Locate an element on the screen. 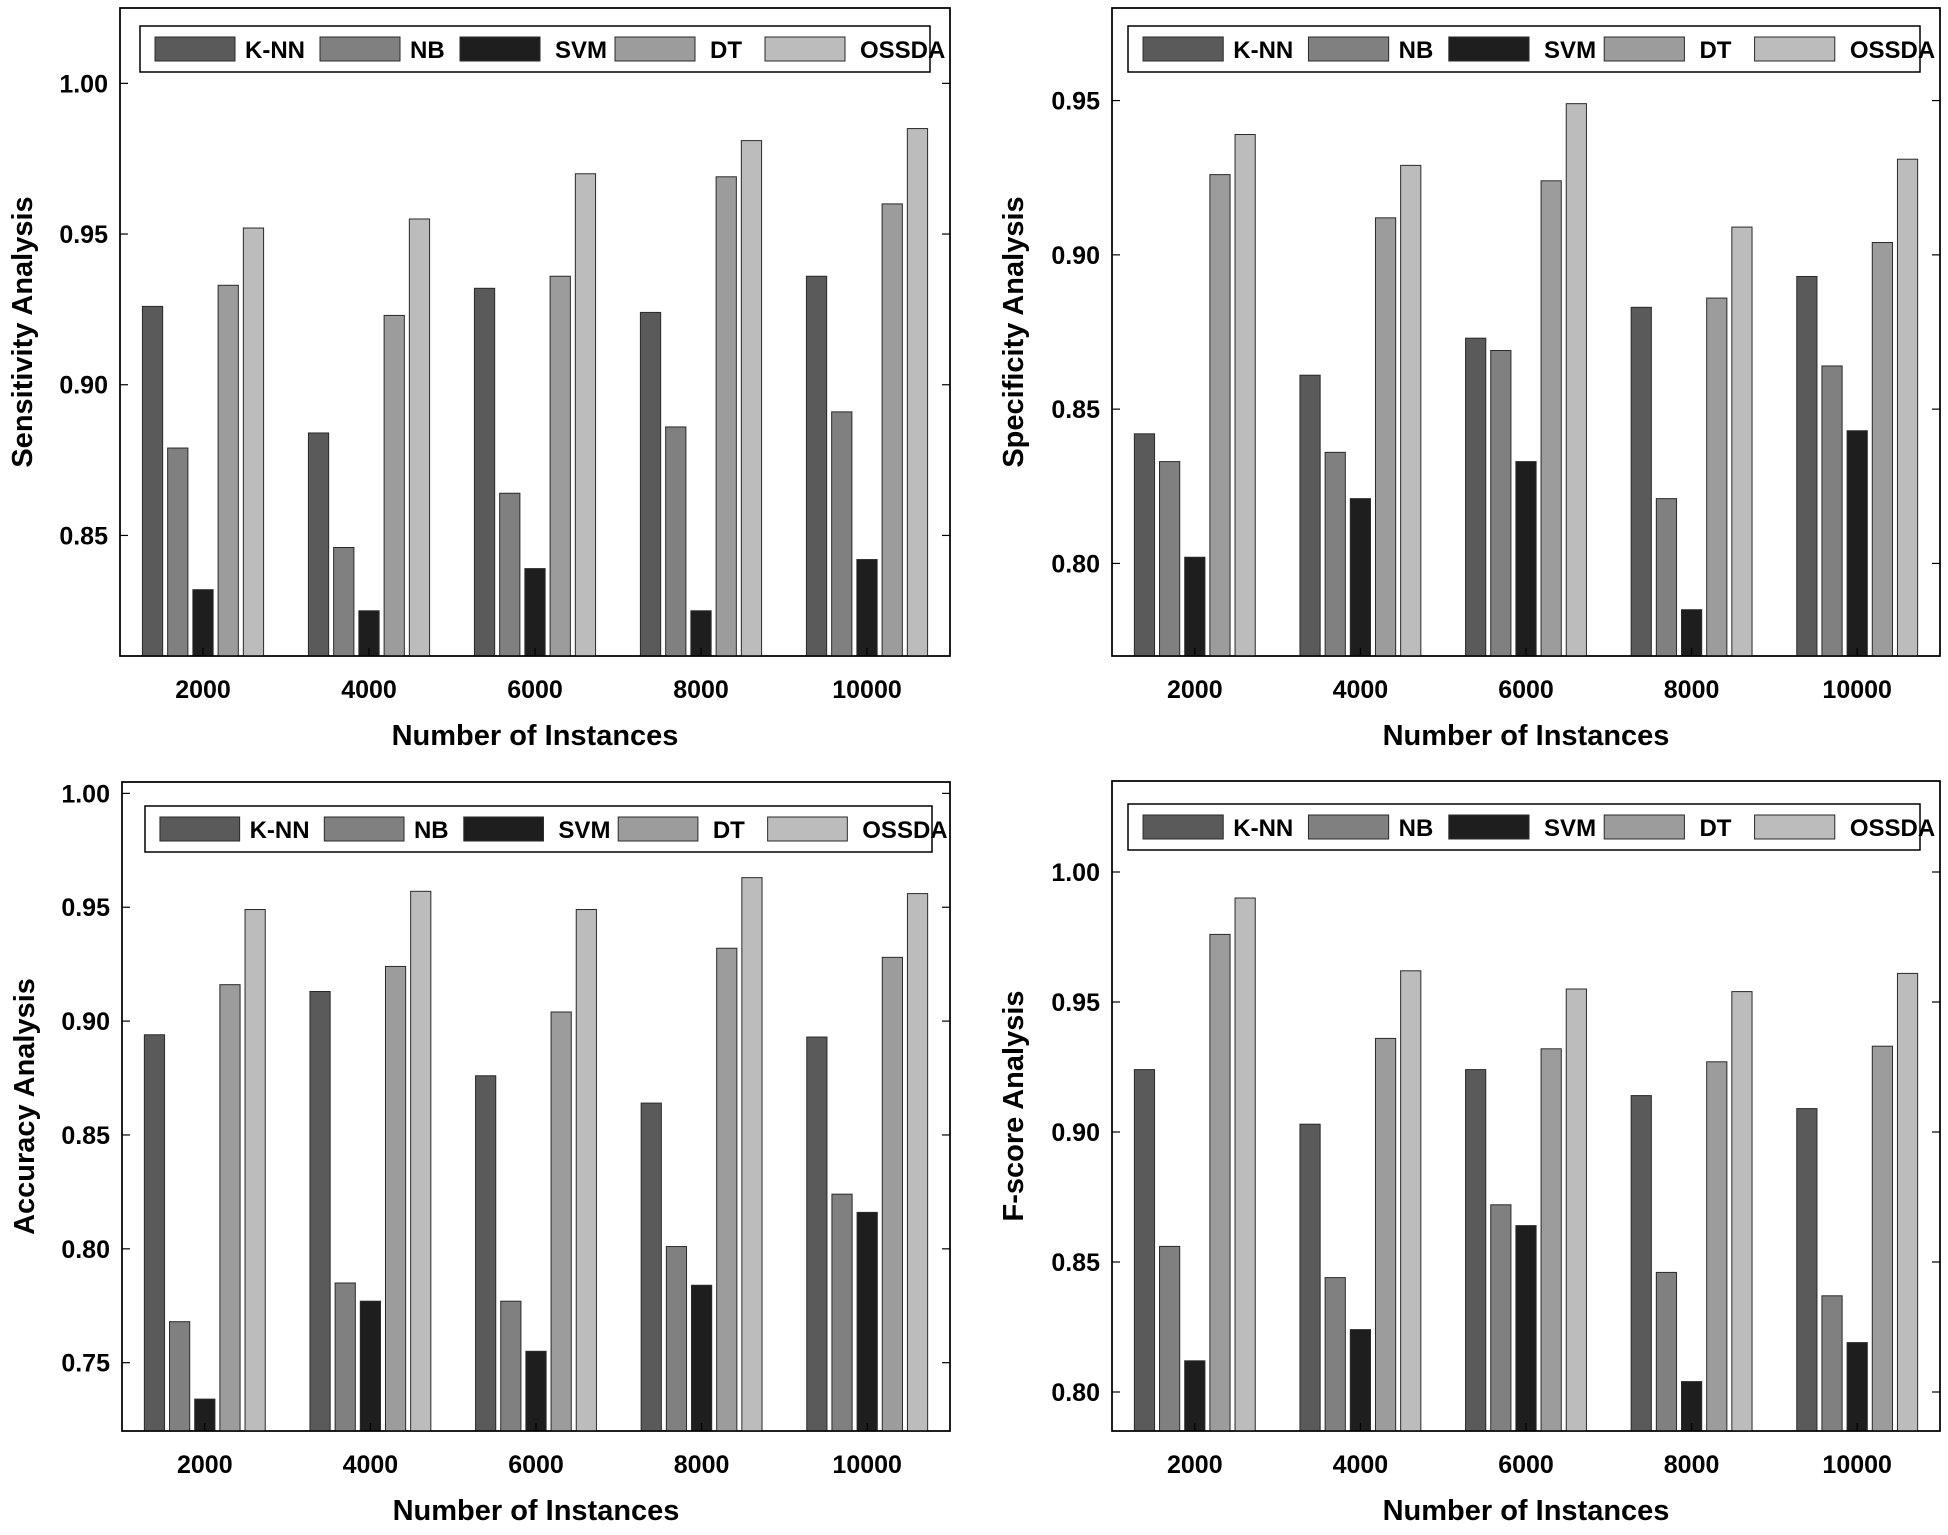  legend-swatch-svm is located at coordinates (1489, 827).